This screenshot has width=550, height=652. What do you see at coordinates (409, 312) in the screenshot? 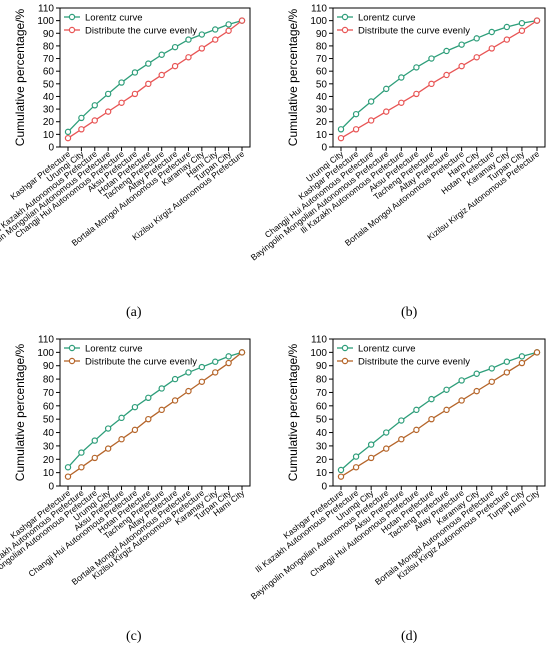
I see `panel-label-b: (b)` at bounding box center [409, 312].